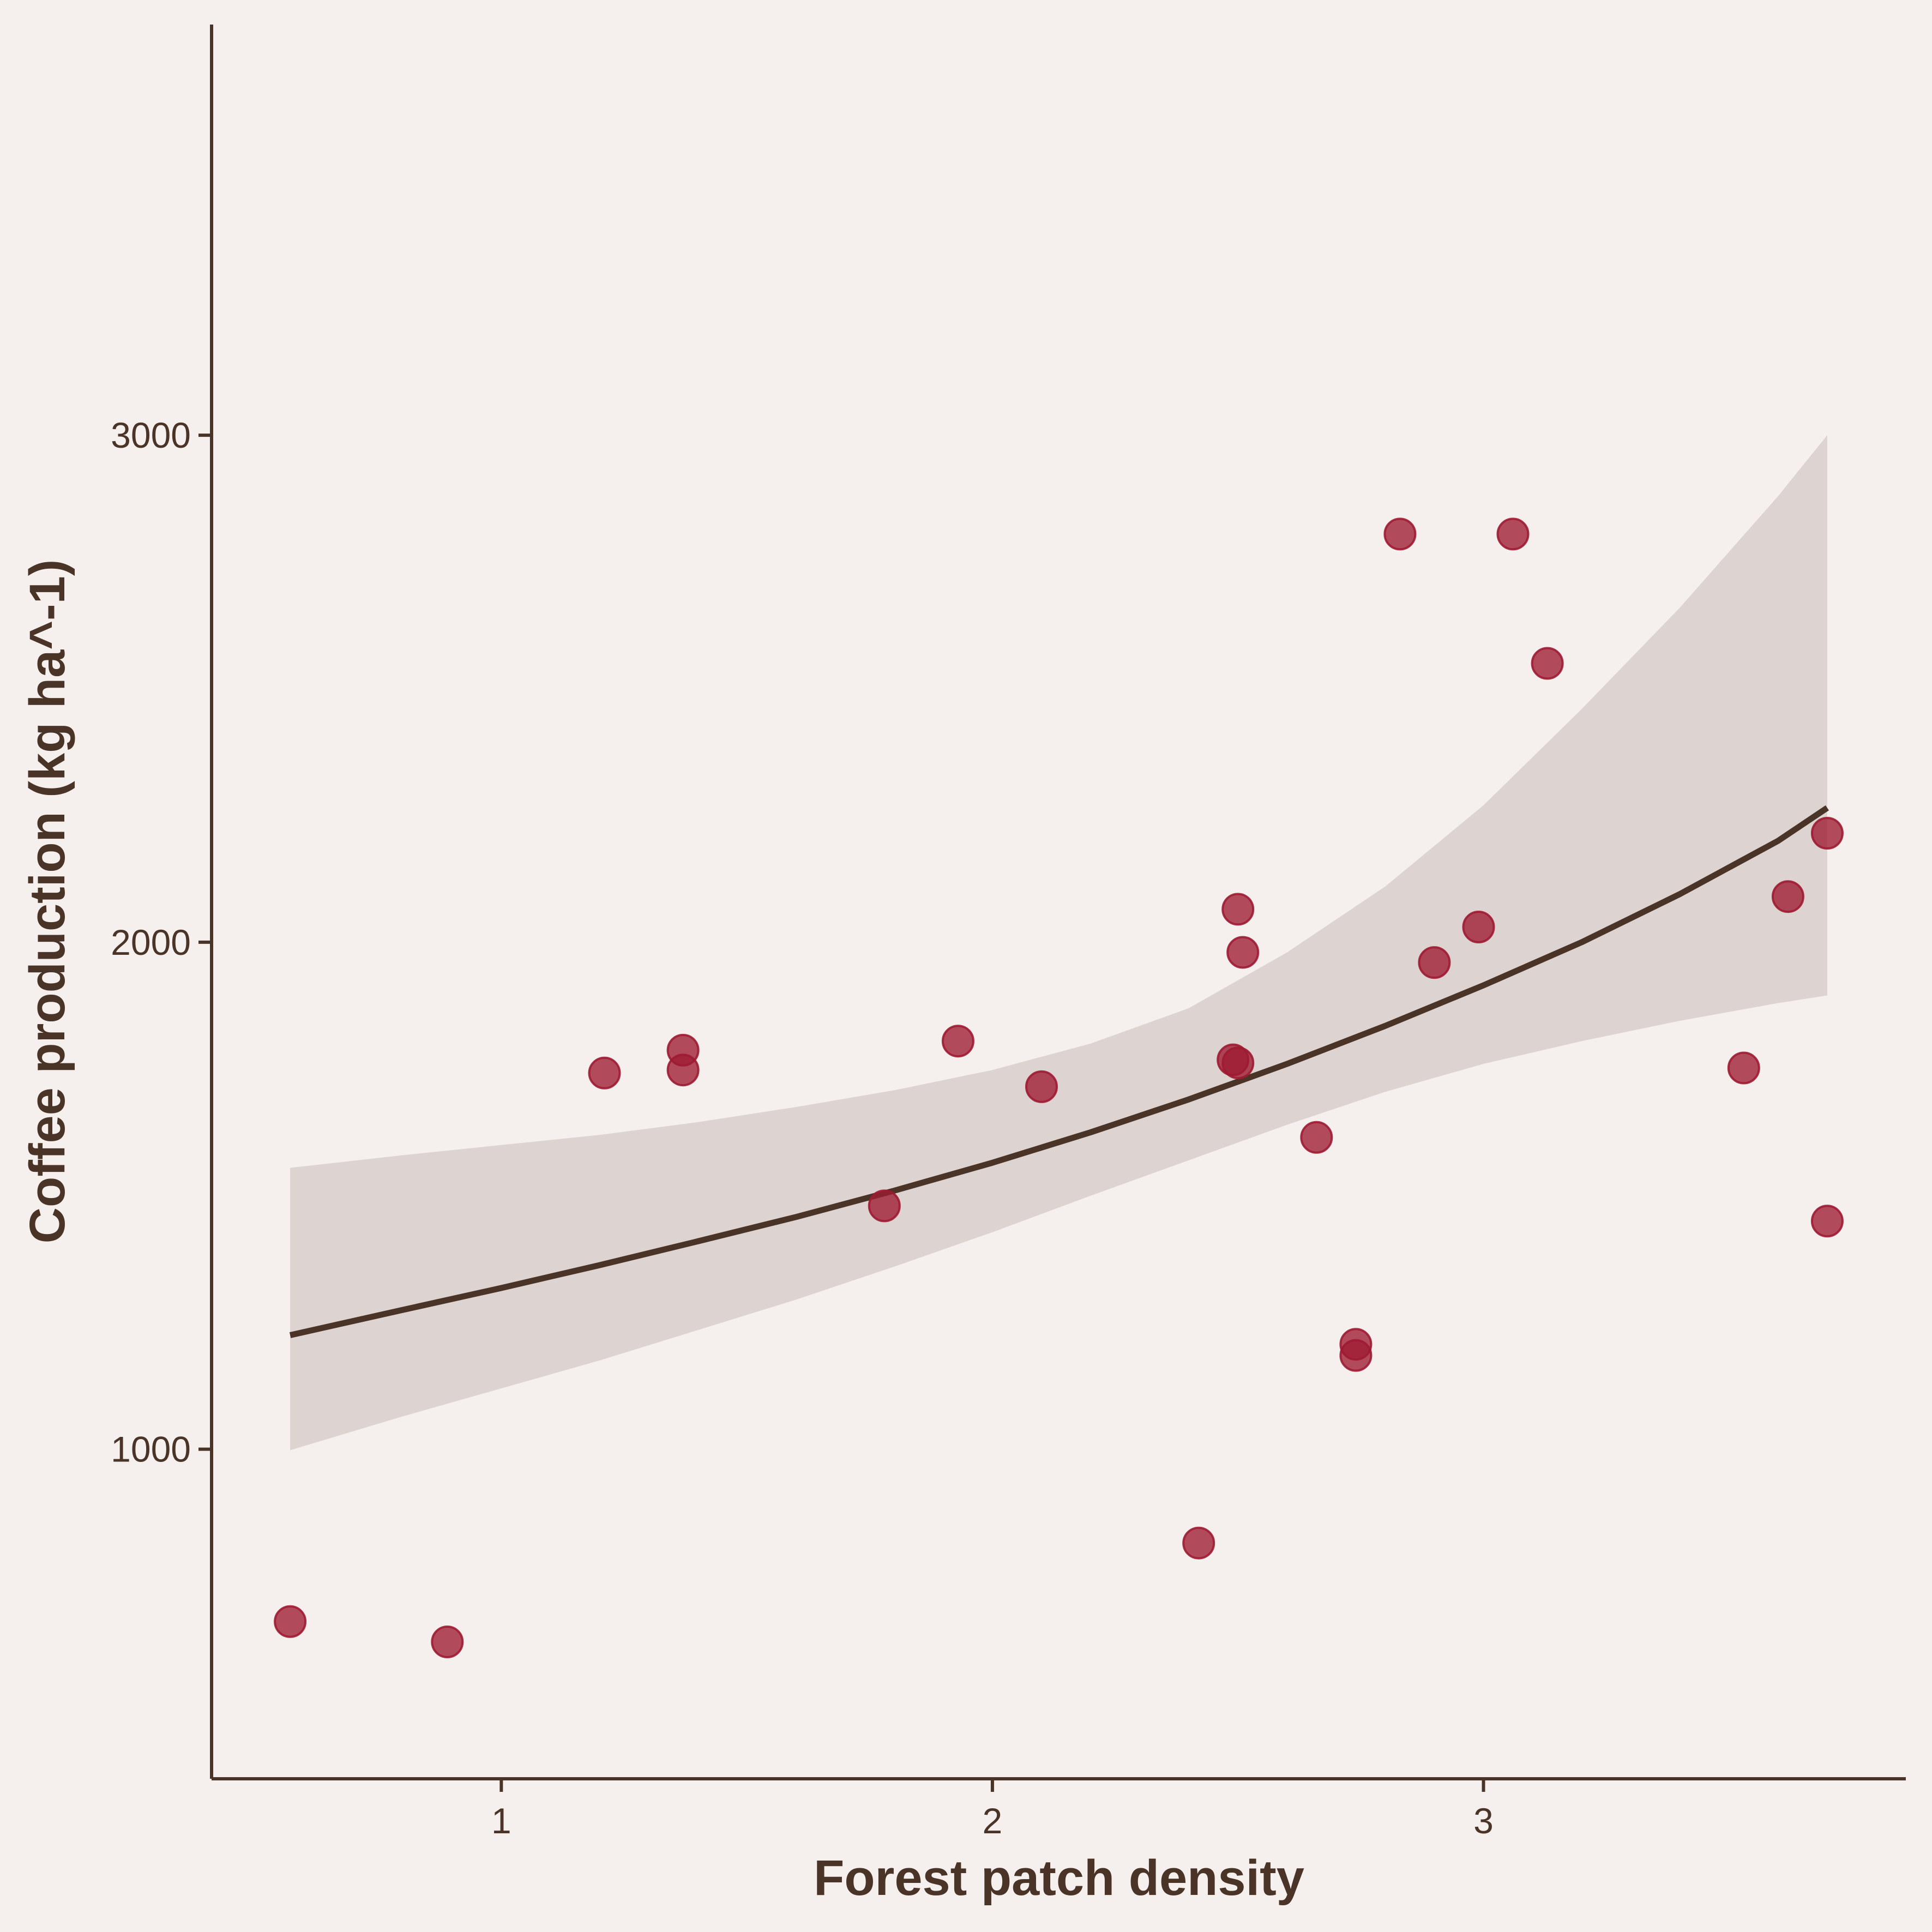  I want to click on x-tick-label: 3, so click(1483, 1821).